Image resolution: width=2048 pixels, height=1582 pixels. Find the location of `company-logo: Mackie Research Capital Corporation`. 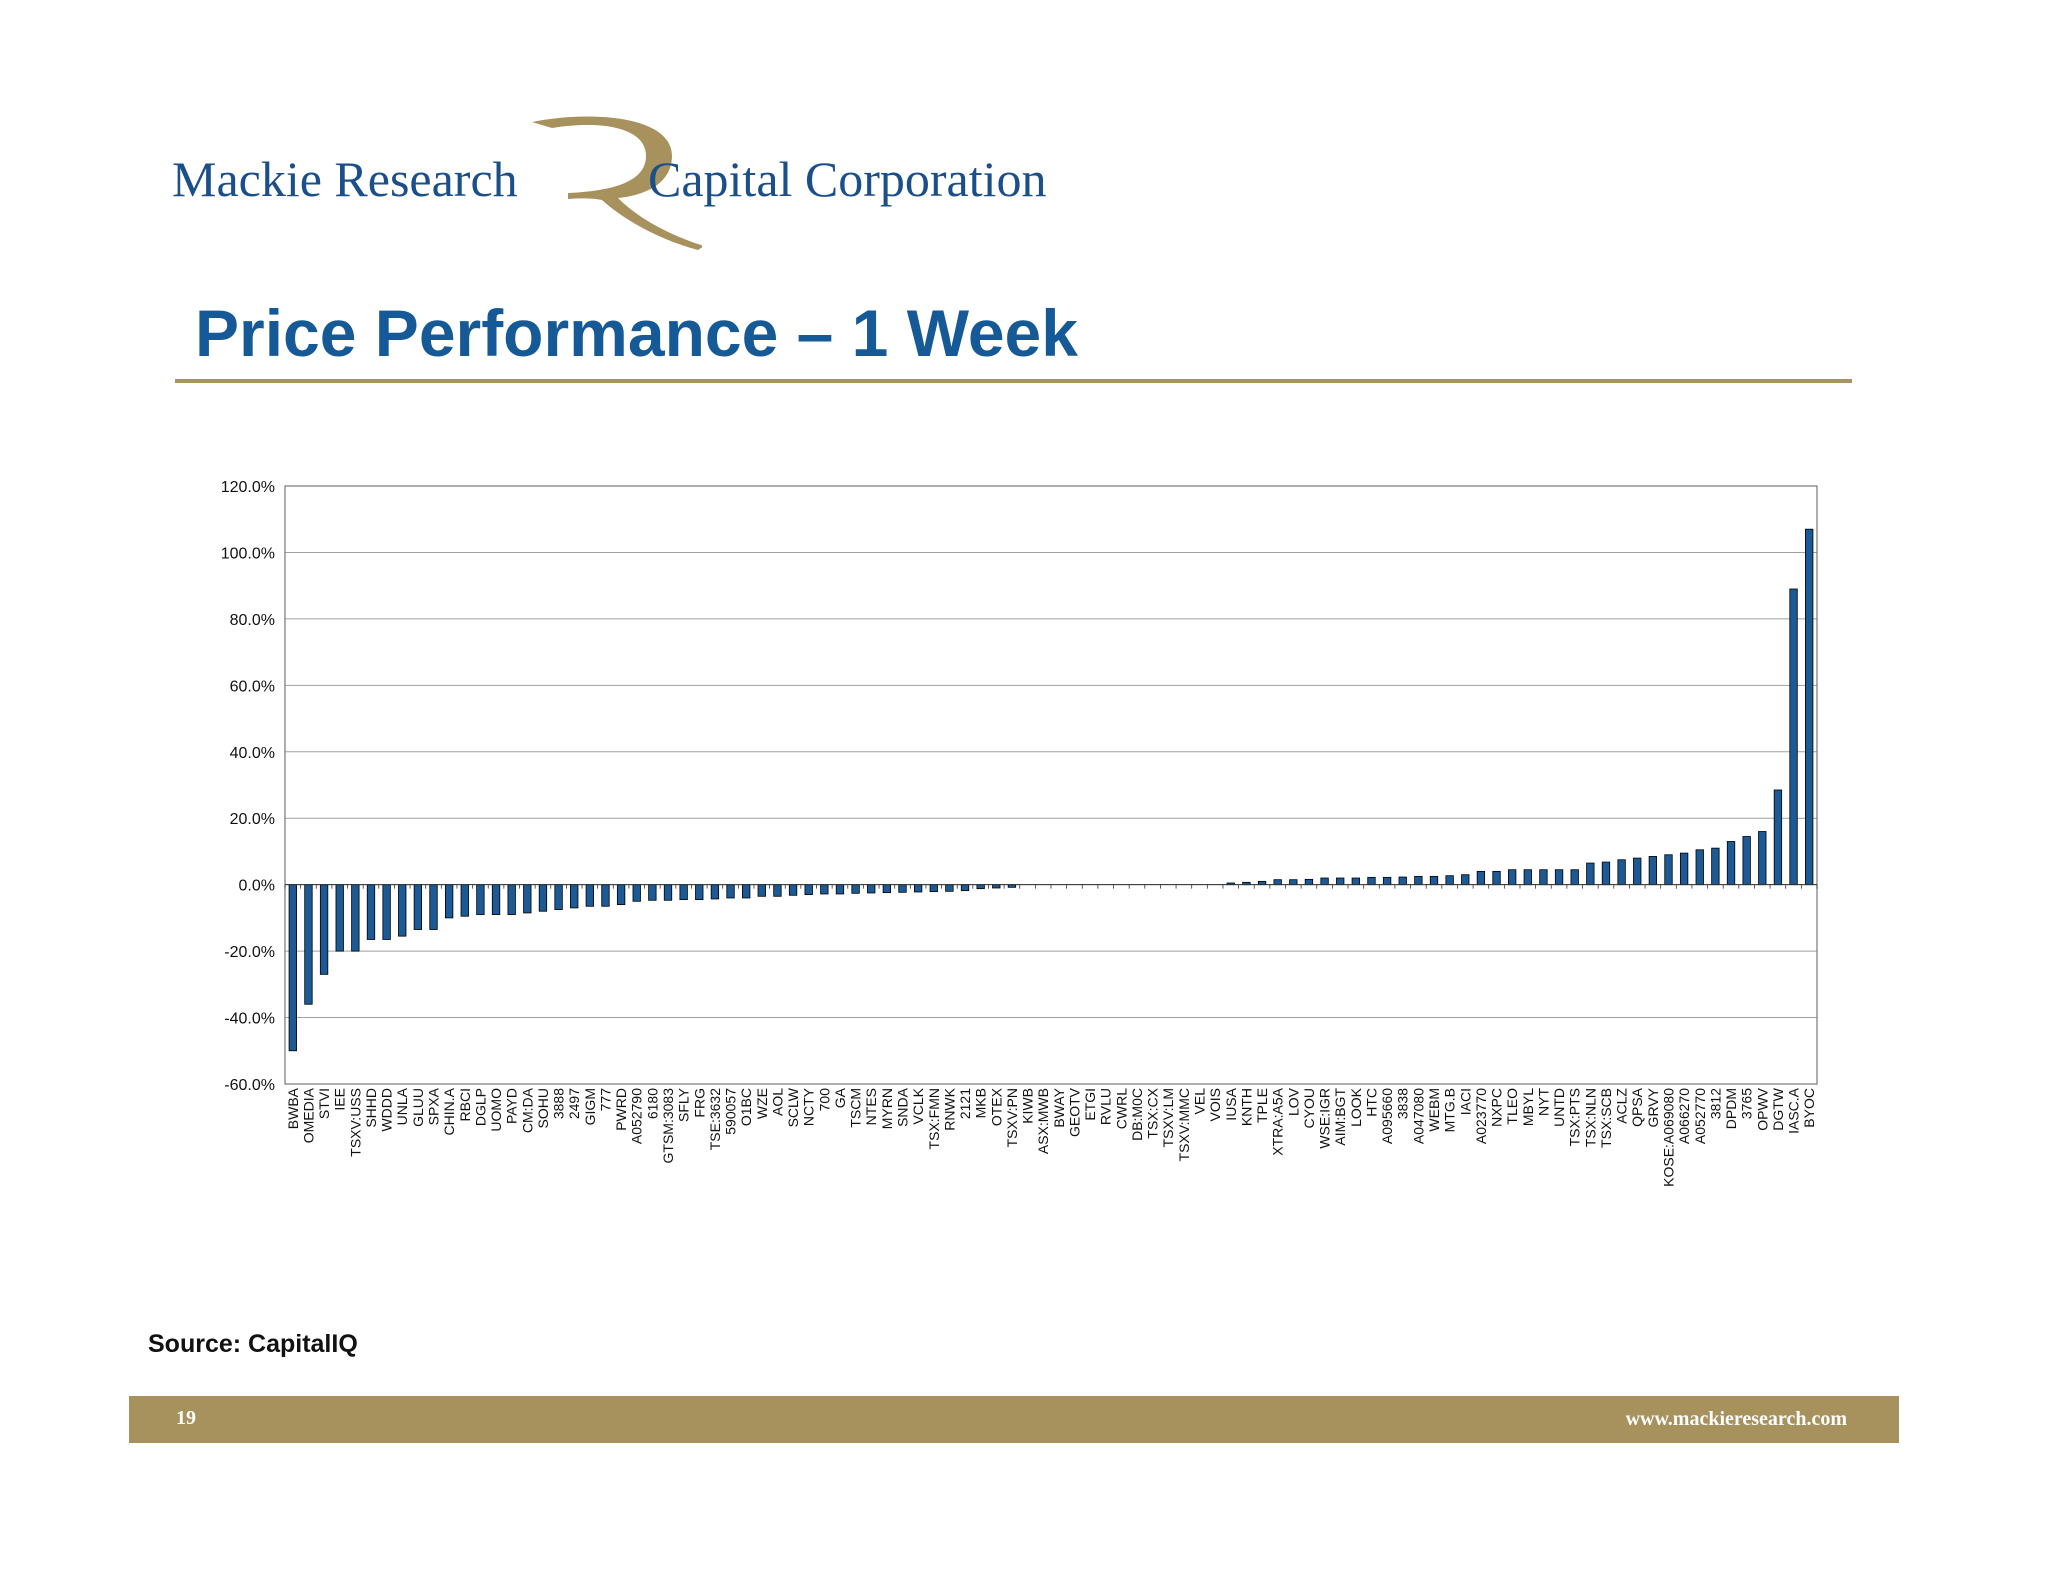

company-logo: Mackie Research Capital Corporation is located at coordinates (622, 183).